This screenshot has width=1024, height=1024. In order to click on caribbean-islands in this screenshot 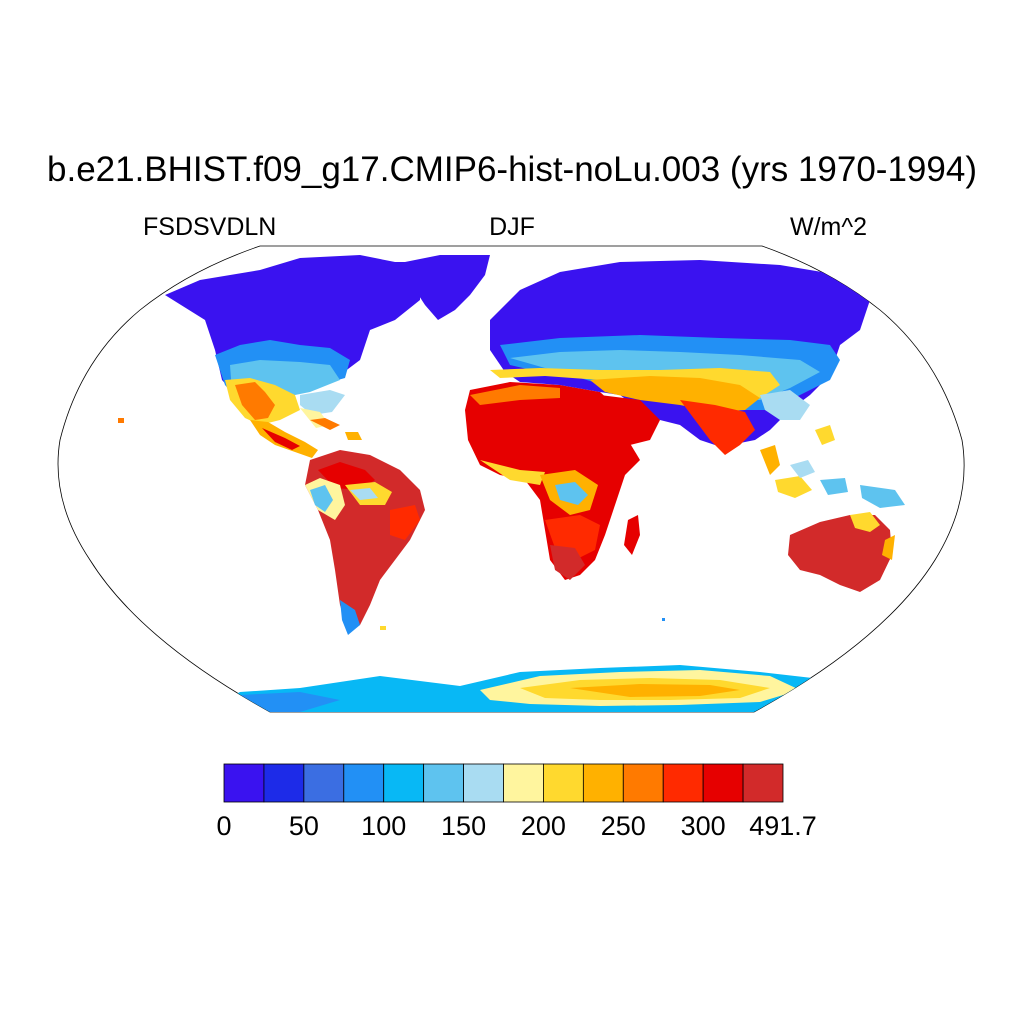, I will do `click(336, 429)`.